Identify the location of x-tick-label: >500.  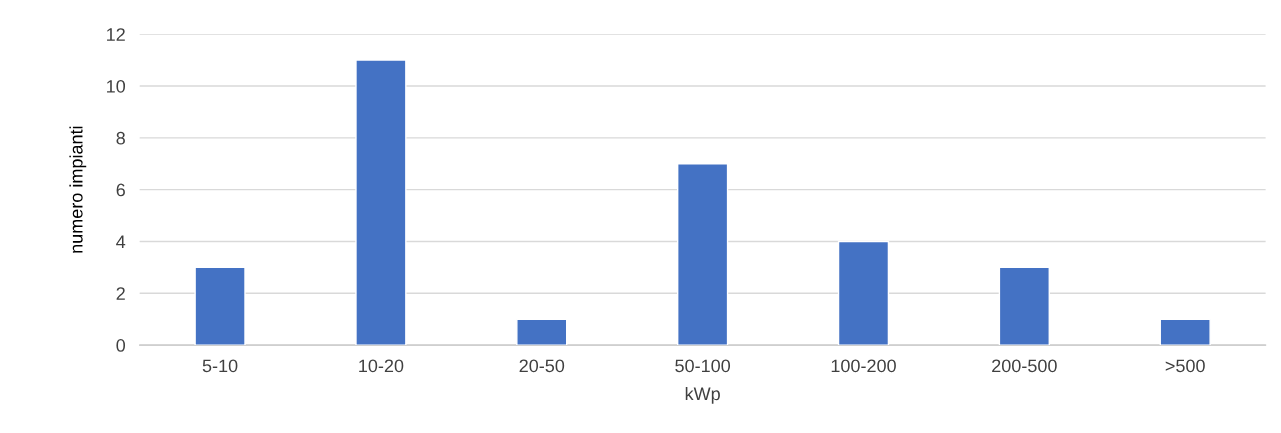
(1185, 366).